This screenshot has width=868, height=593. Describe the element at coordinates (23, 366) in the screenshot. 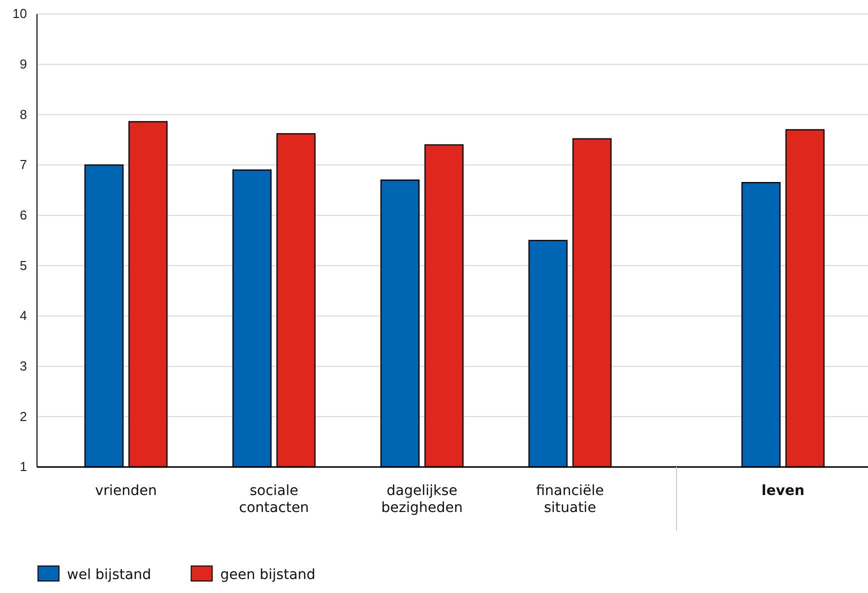

I see `y-tick-label: 3` at that location.